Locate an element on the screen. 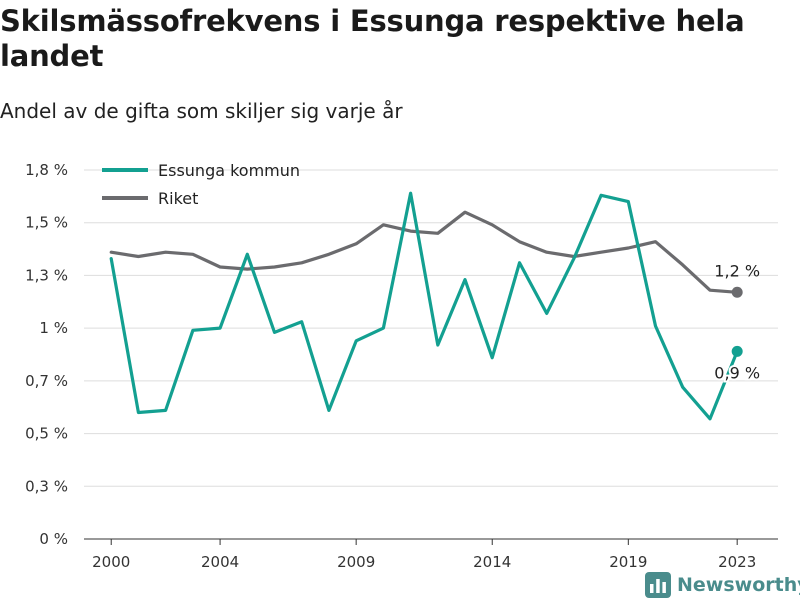  y-tick-label: 1 % is located at coordinates (53, 328).